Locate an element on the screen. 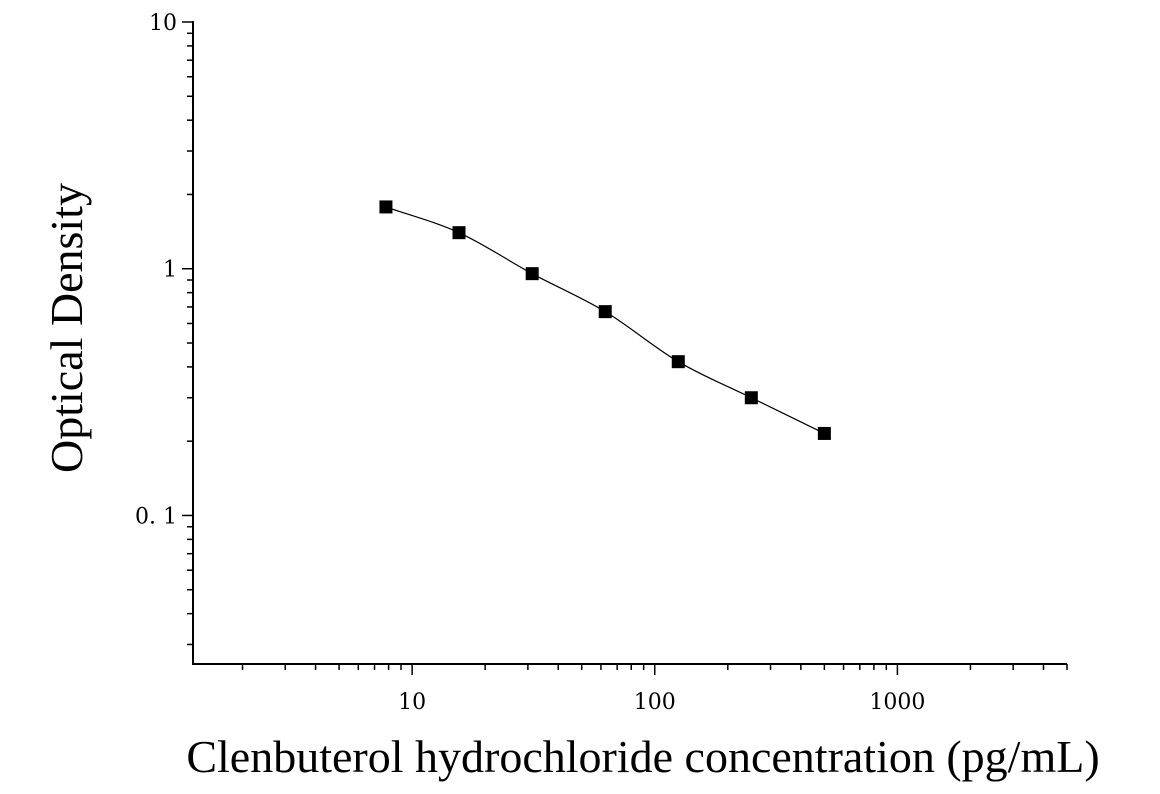  fit-curve-layer is located at coordinates (605, 320).